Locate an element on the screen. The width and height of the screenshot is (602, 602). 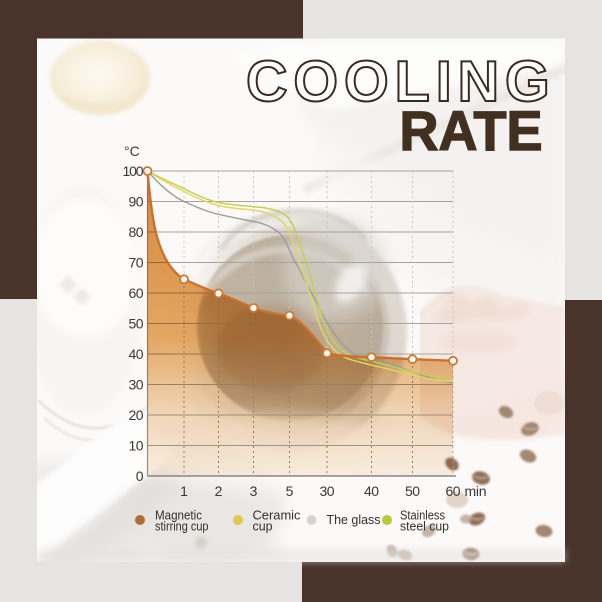
svg-text: 3 is located at coordinates (254, 491).